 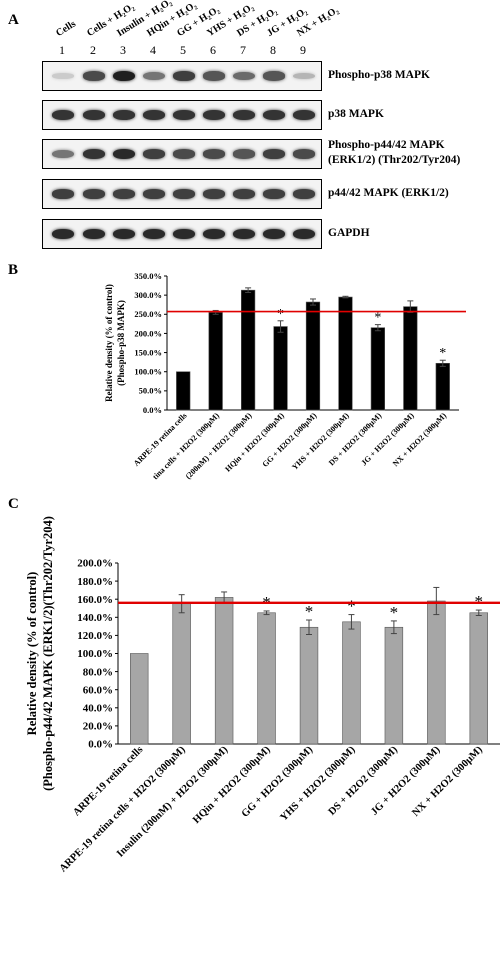 I want to click on blot-label: p38 MAPK, so click(x=356, y=114).